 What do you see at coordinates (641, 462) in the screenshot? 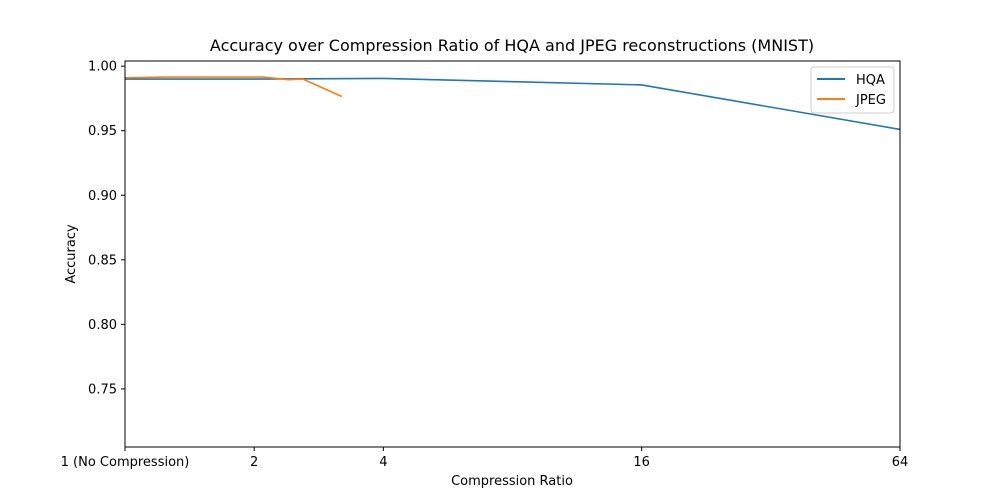
I see `x-tick-label: 16` at bounding box center [641, 462].